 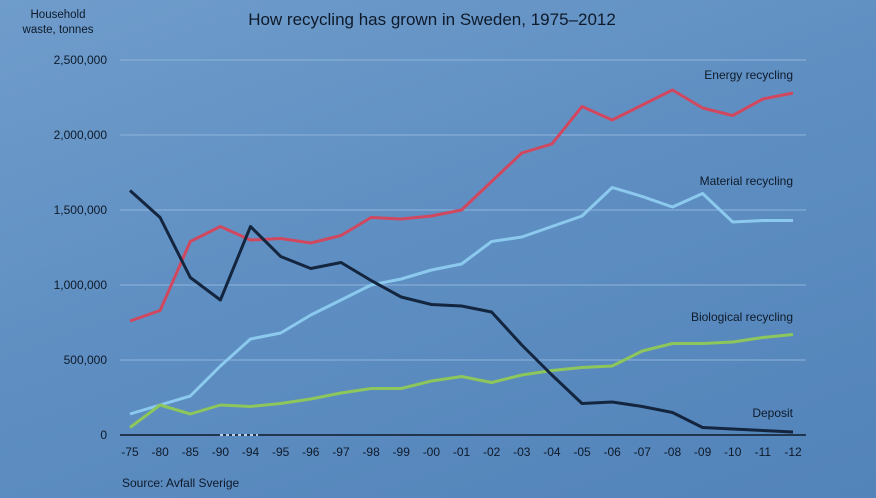 What do you see at coordinates (311, 452) in the screenshot?
I see `x-tick-label: -96` at bounding box center [311, 452].